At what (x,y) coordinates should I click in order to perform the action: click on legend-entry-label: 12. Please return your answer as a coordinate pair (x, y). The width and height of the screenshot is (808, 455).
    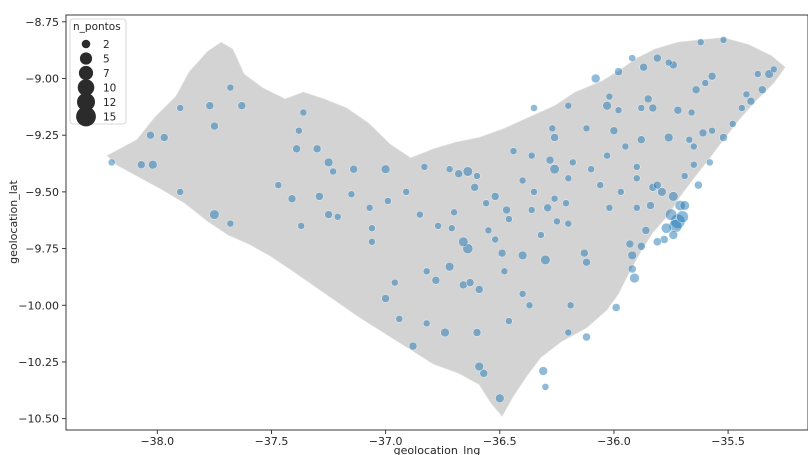
    Looking at the image, I should click on (109, 103).